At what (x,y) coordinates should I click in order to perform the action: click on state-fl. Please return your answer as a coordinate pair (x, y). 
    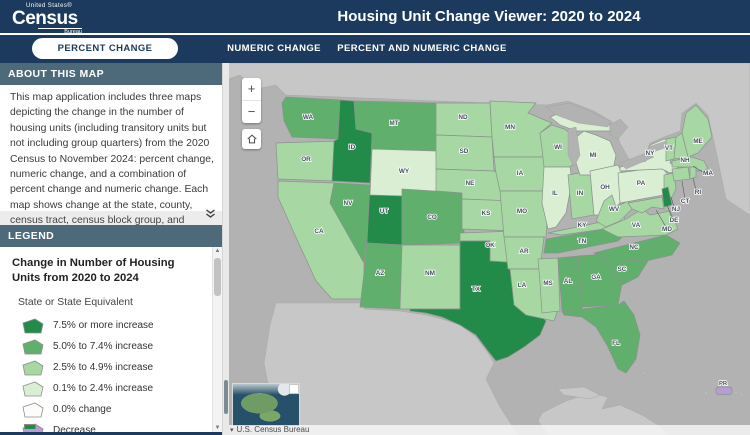
    Looking at the image, I should click on (601, 337).